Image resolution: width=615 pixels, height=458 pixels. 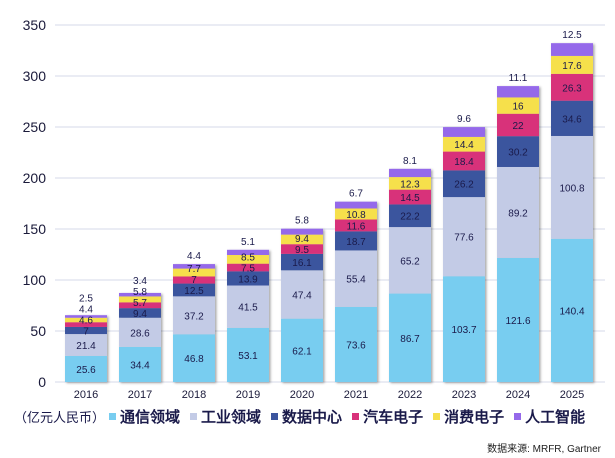 I want to click on data-label: 11.1, so click(x=518, y=78).